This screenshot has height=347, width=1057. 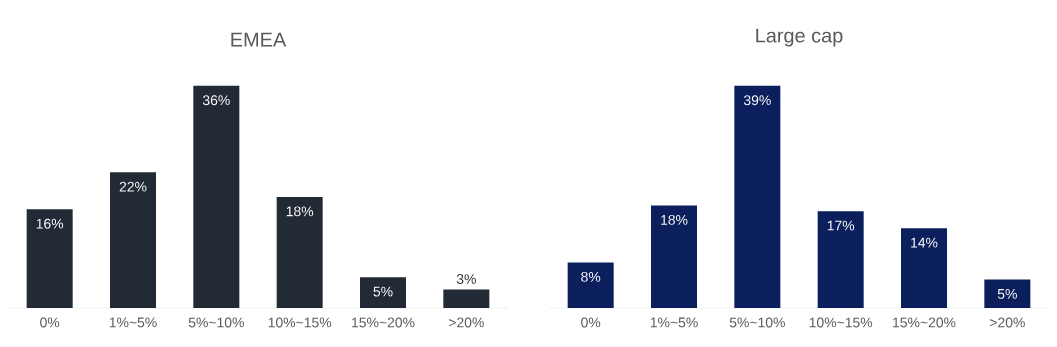 I want to click on data-label: 22%, so click(x=133, y=186).